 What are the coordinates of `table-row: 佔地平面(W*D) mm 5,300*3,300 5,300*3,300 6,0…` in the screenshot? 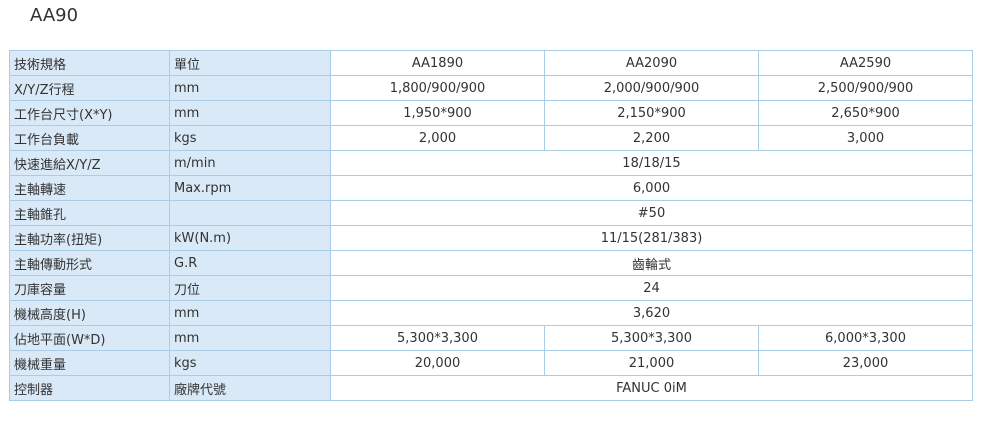 It's located at (491, 338).